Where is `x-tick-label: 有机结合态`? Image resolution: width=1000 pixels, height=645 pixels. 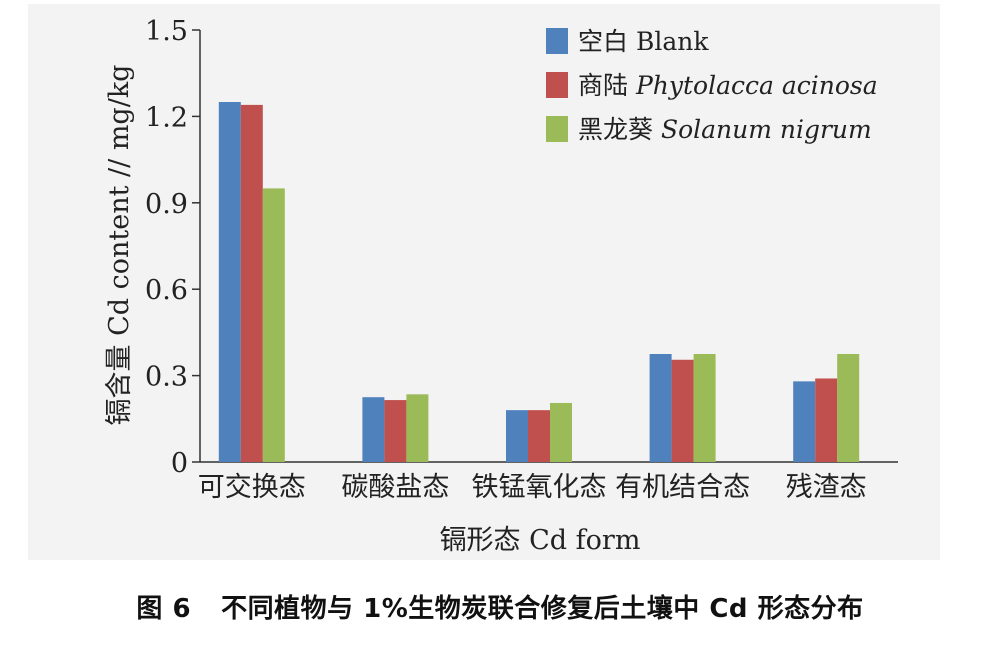 x-tick-label: 有机结合态 is located at coordinates (682, 487).